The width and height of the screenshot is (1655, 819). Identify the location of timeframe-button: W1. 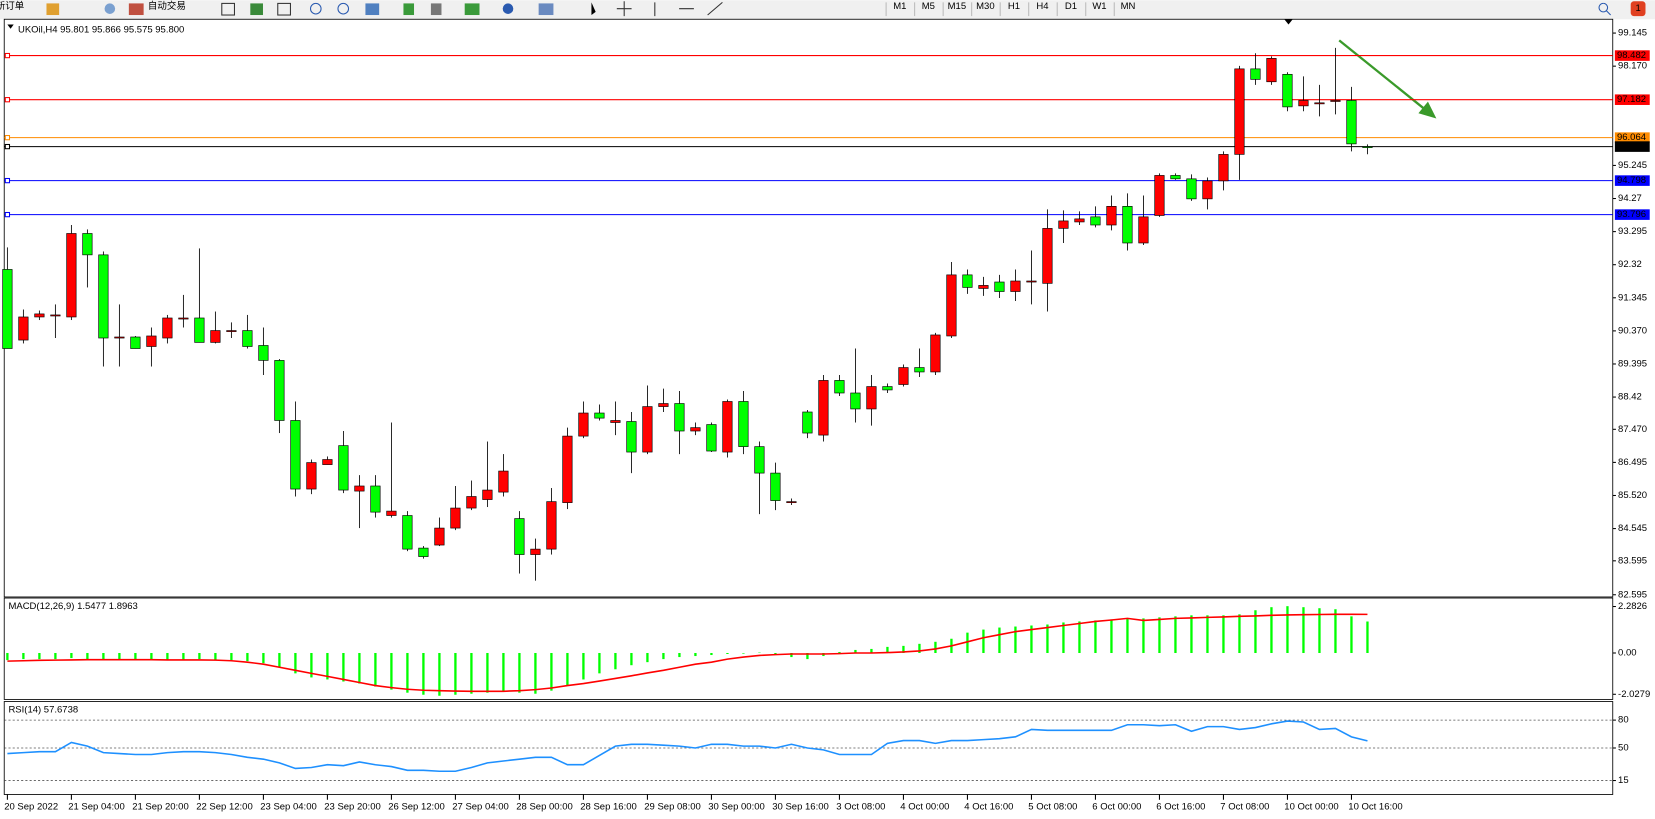
(1099, 6).